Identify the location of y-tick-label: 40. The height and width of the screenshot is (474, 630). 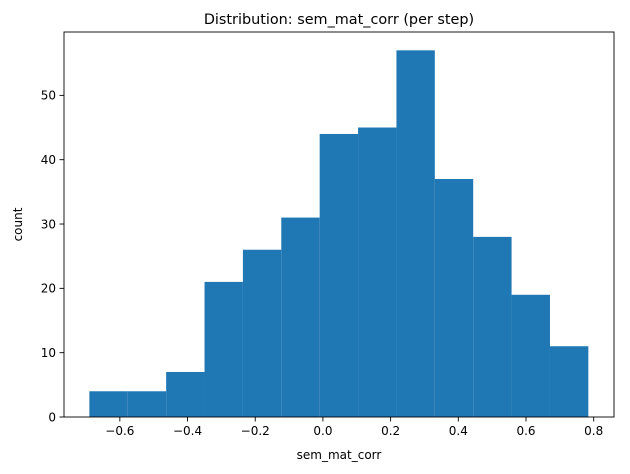
(48, 160).